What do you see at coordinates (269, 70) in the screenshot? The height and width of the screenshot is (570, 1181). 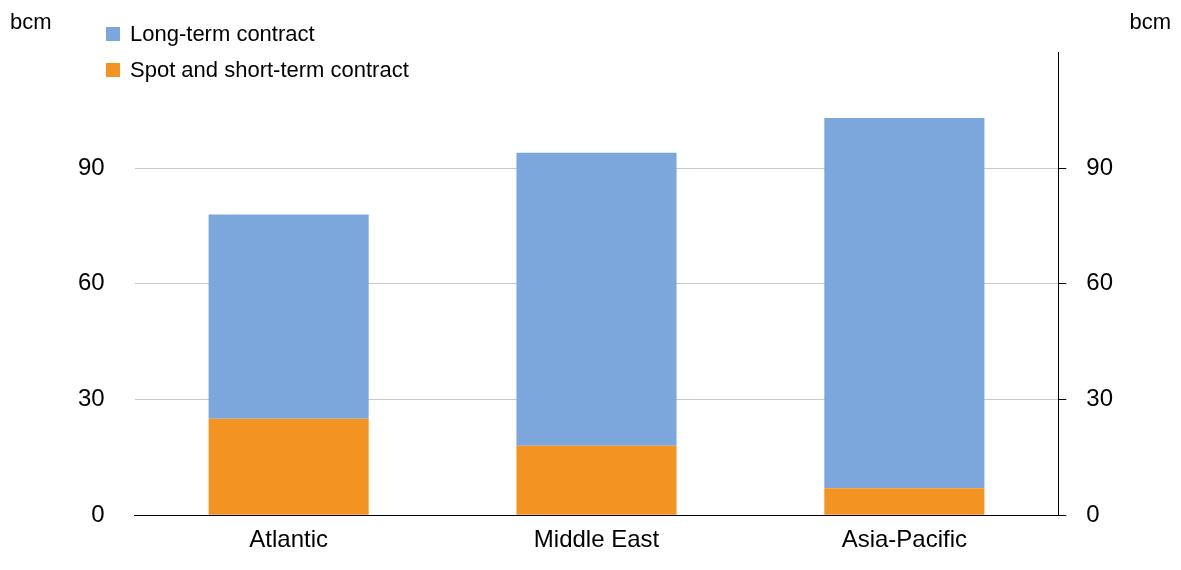 I see `legend-label: Spot and short-term contract` at bounding box center [269, 70].